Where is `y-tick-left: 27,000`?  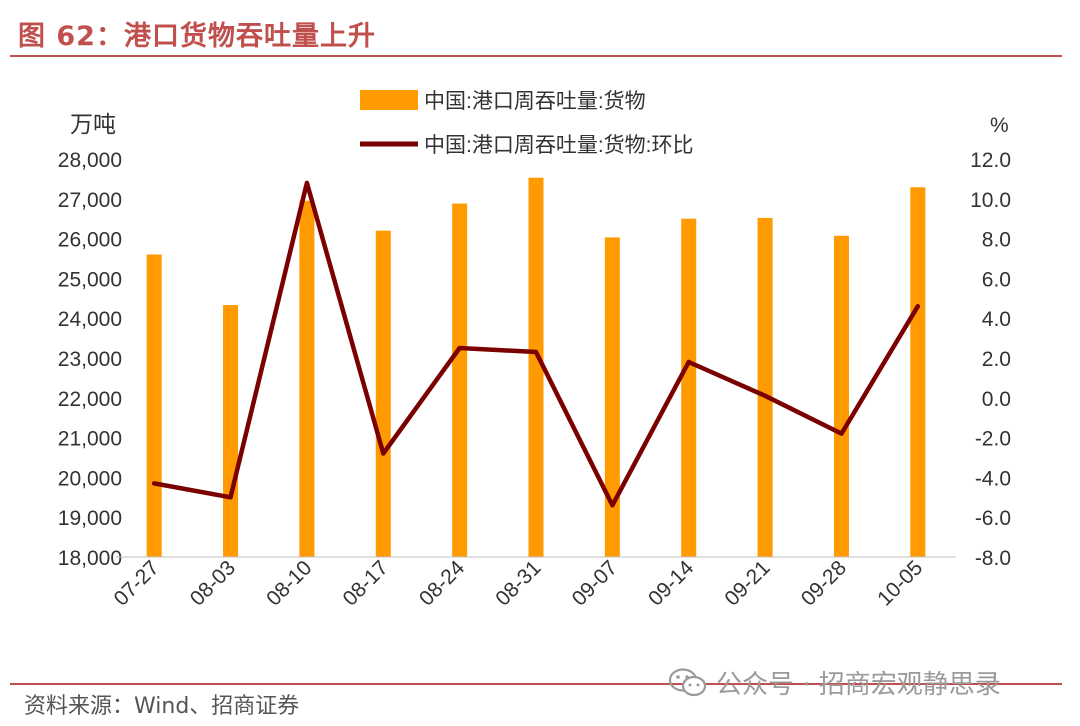
y-tick-left: 27,000 is located at coordinates (90, 200).